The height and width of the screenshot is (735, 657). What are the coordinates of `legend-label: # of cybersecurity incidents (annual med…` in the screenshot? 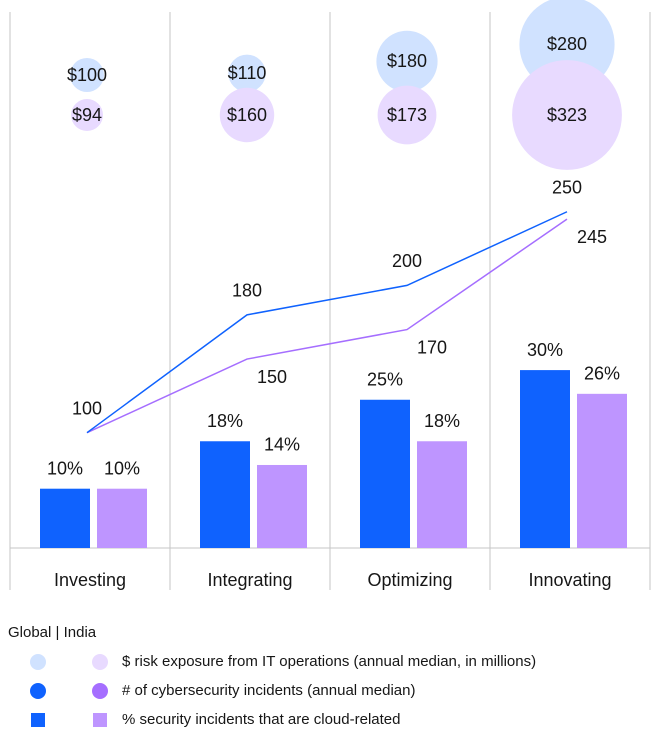 It's located at (268, 690).